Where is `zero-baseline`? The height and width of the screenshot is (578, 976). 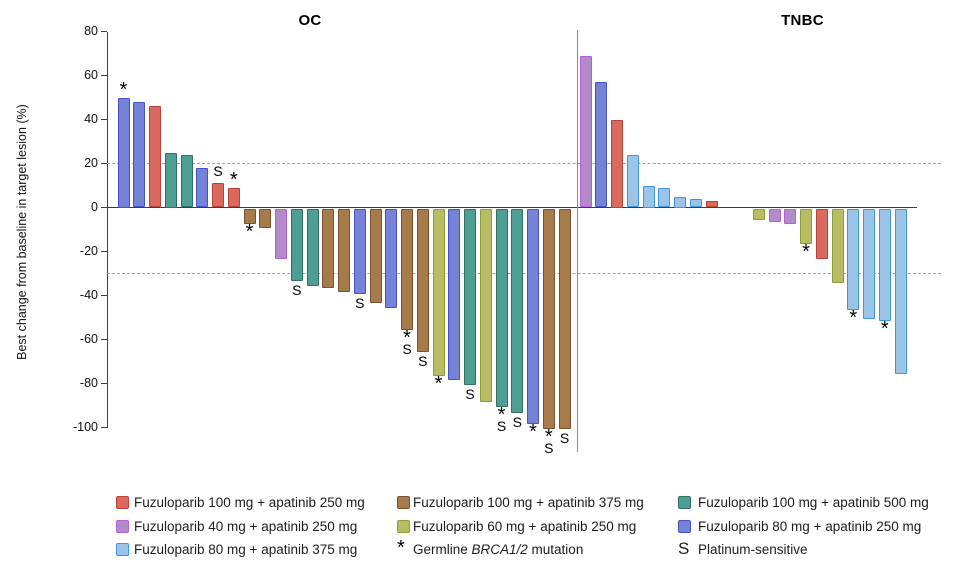
zero-baseline is located at coordinates (512, 207).